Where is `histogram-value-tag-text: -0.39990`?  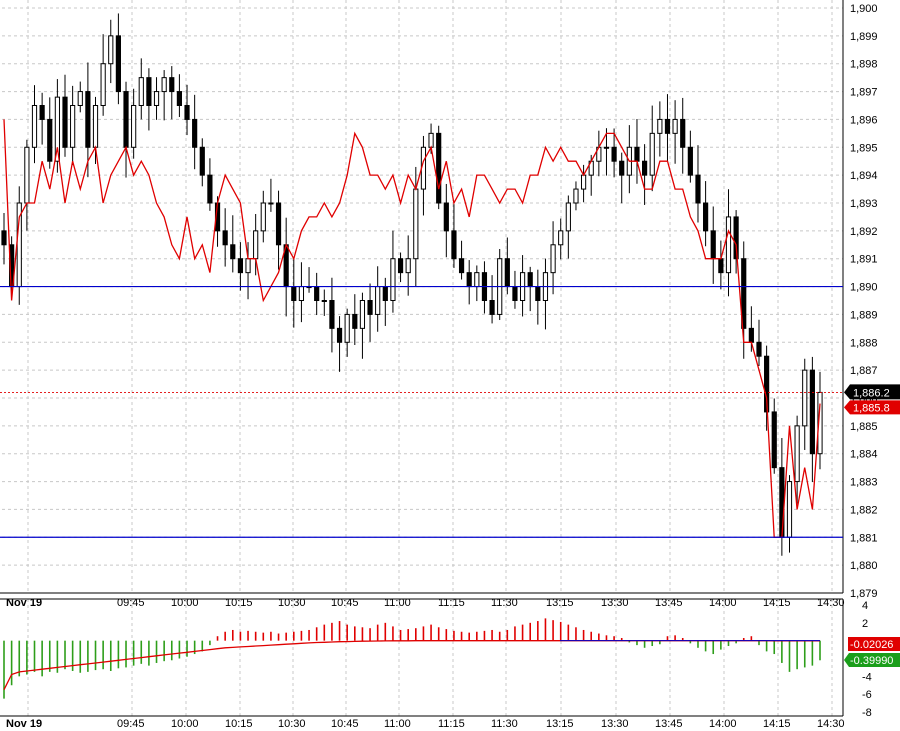 histogram-value-tag-text: -0.39990 is located at coordinates (871, 661).